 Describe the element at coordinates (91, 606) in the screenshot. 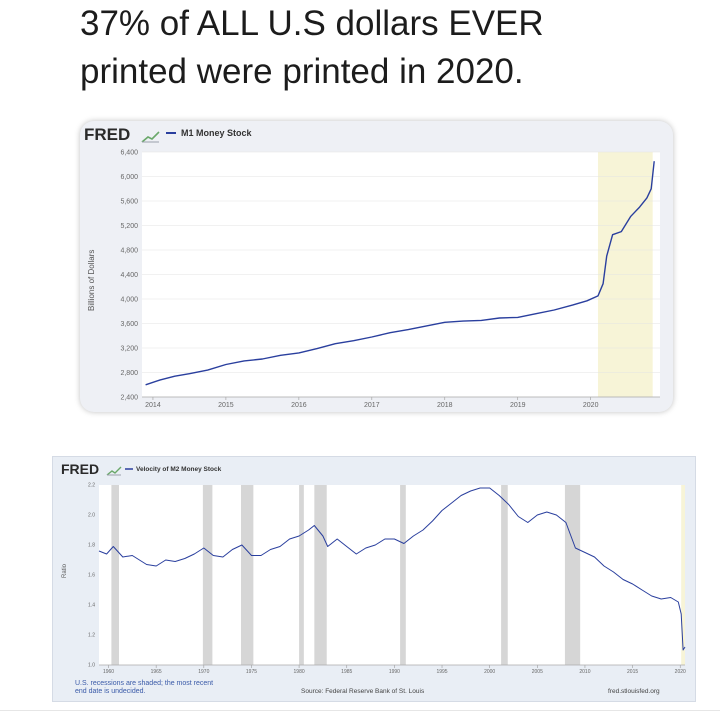

I see `y-tick-label: 1.4` at that location.